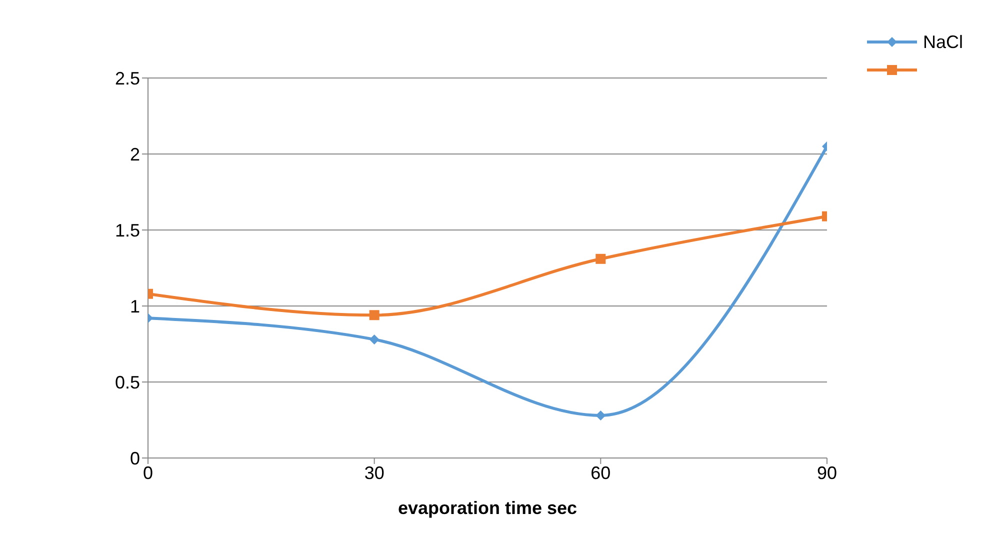 This screenshot has width=997, height=548. Describe the element at coordinates (826, 472) in the screenshot. I see `x-tick-label: 90` at that location.